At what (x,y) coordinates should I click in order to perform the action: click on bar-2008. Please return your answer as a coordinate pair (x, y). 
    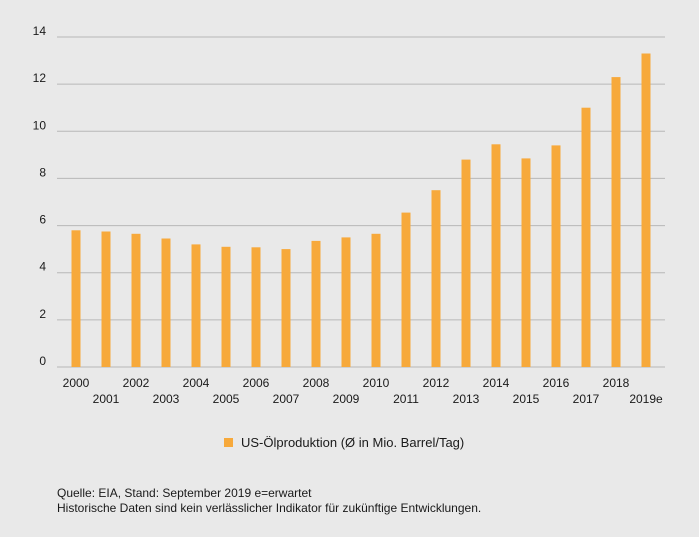
    Looking at the image, I should click on (316, 303).